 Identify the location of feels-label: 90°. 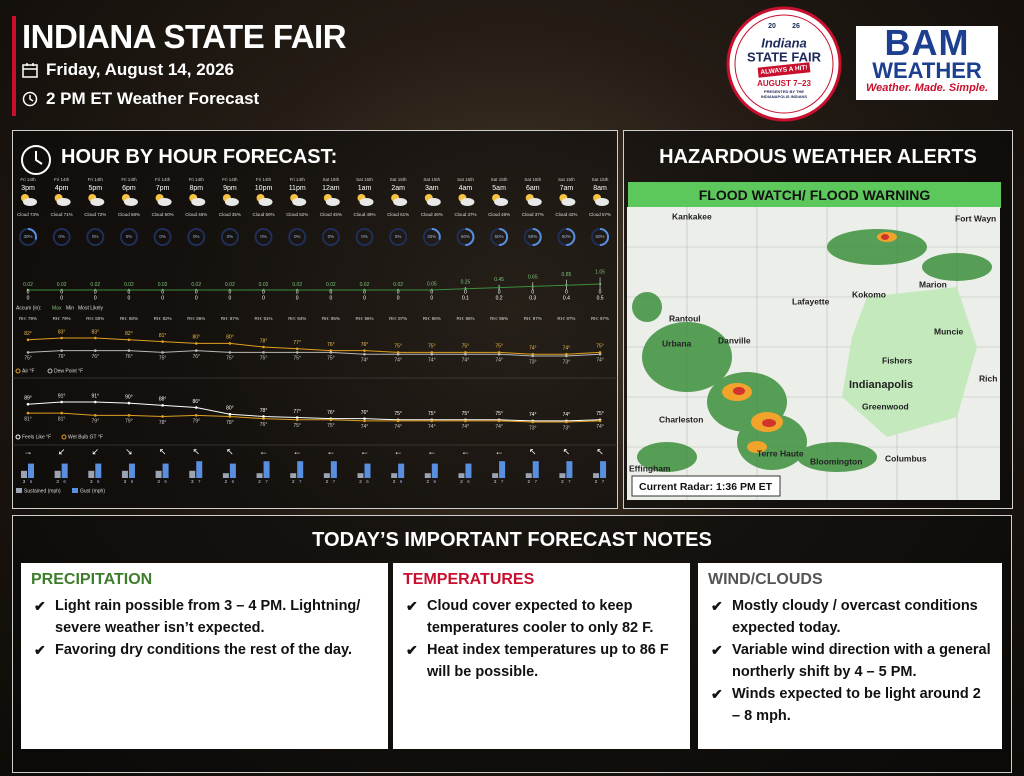
(129, 397).